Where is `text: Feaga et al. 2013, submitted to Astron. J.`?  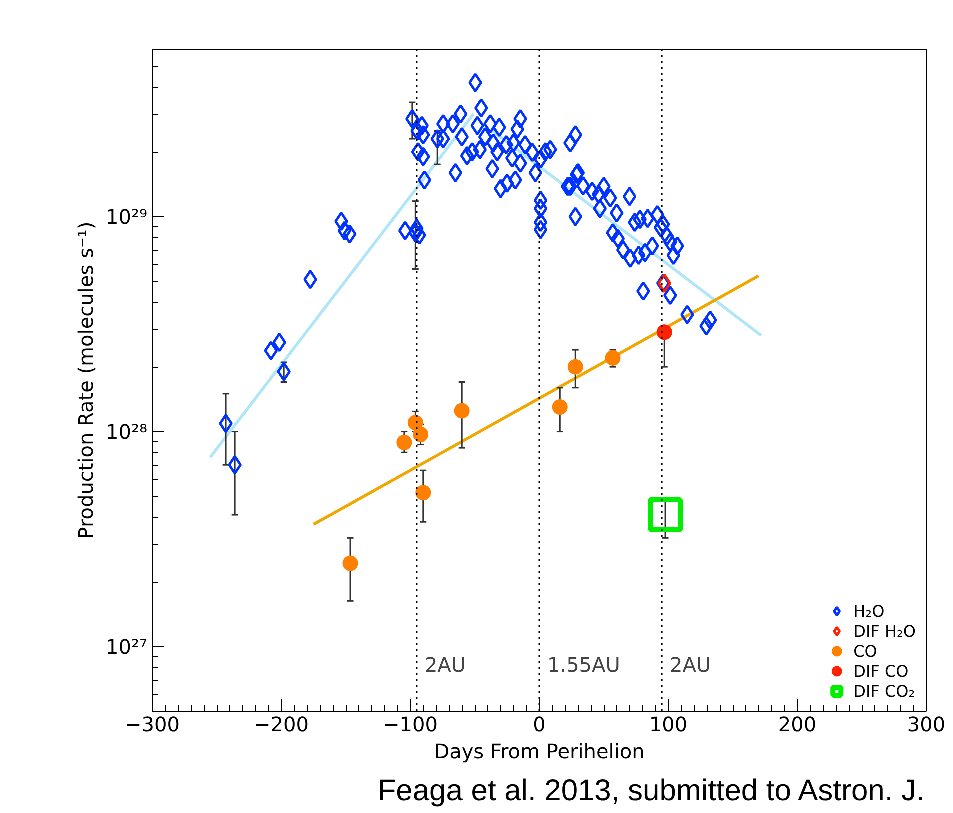
text: Feaga et al. 2013, submitted to Astron. J. is located at coordinates (651, 791).